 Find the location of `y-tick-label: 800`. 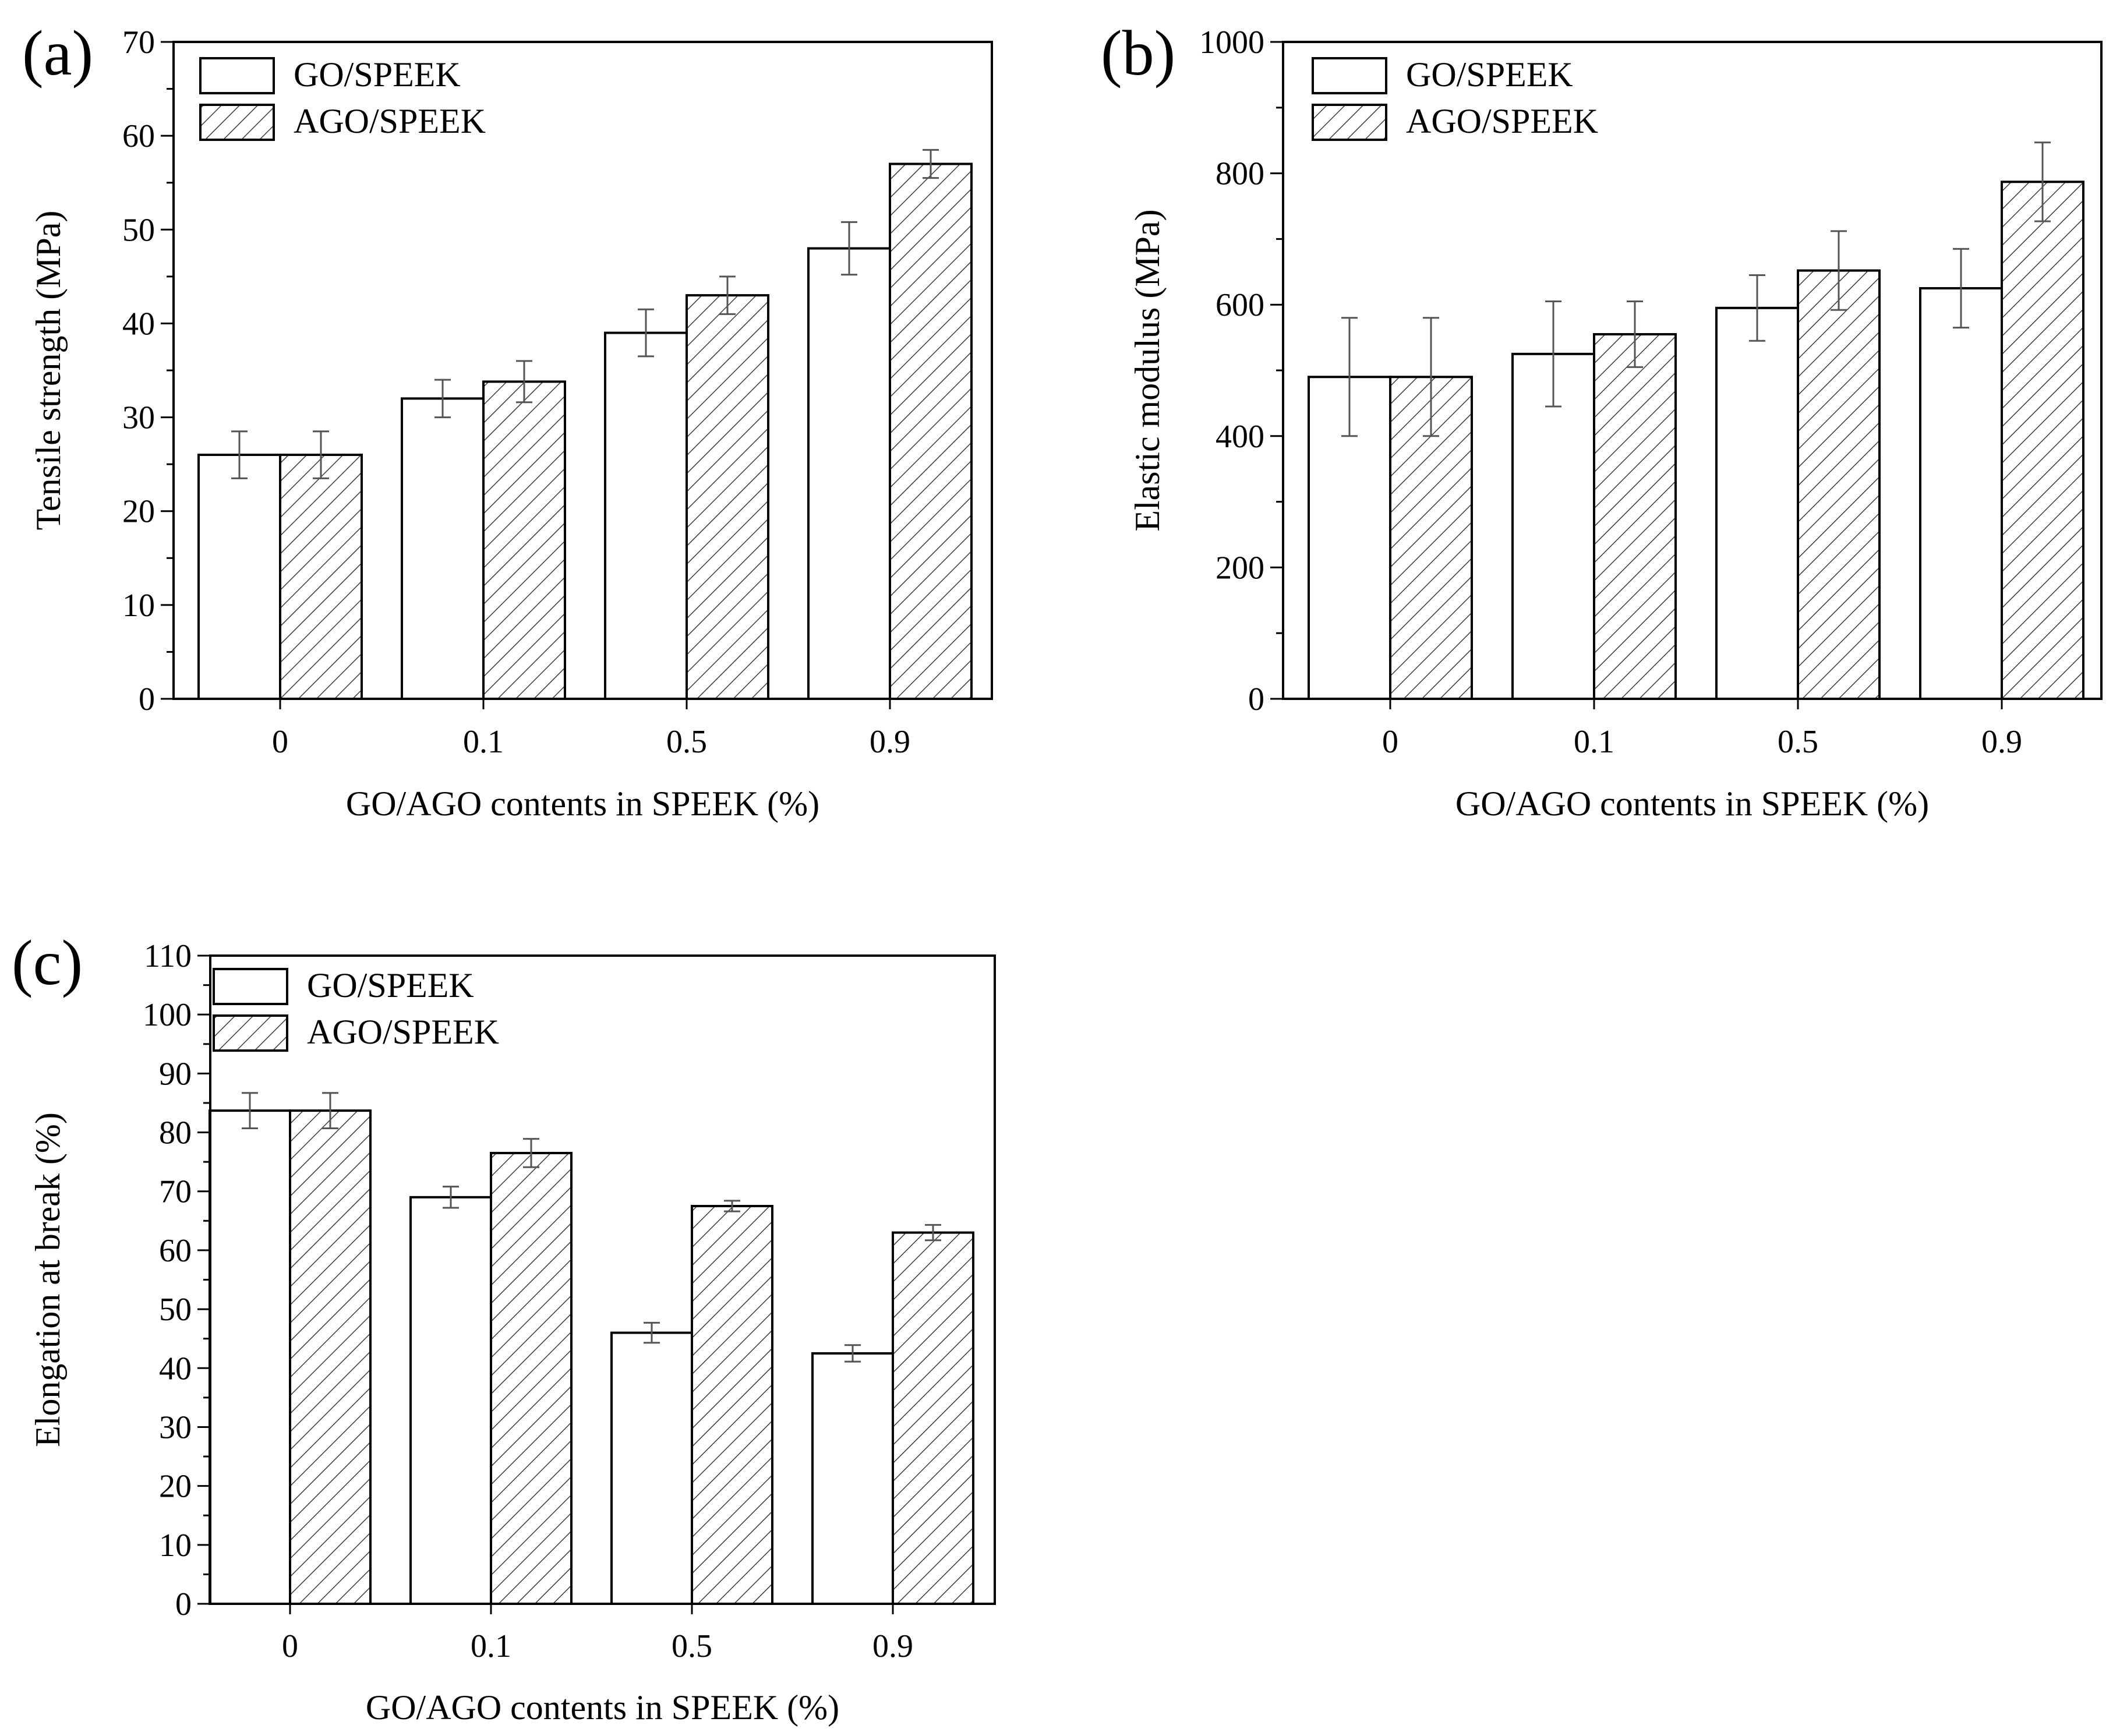

y-tick-label: 800 is located at coordinates (1240, 174).